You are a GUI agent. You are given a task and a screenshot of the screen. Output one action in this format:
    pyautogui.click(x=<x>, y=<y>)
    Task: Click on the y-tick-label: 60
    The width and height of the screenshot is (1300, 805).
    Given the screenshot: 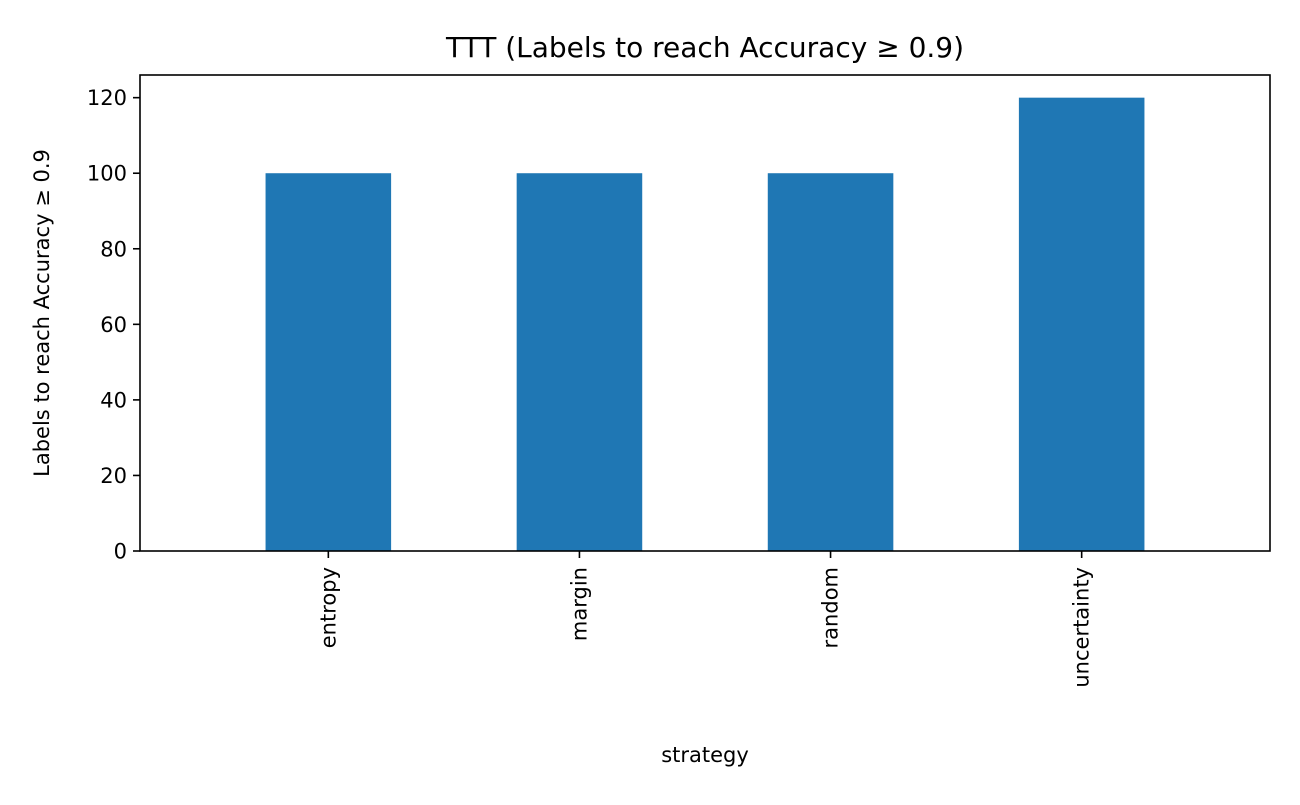 What is the action you would take?
    pyautogui.click(x=113, y=325)
    